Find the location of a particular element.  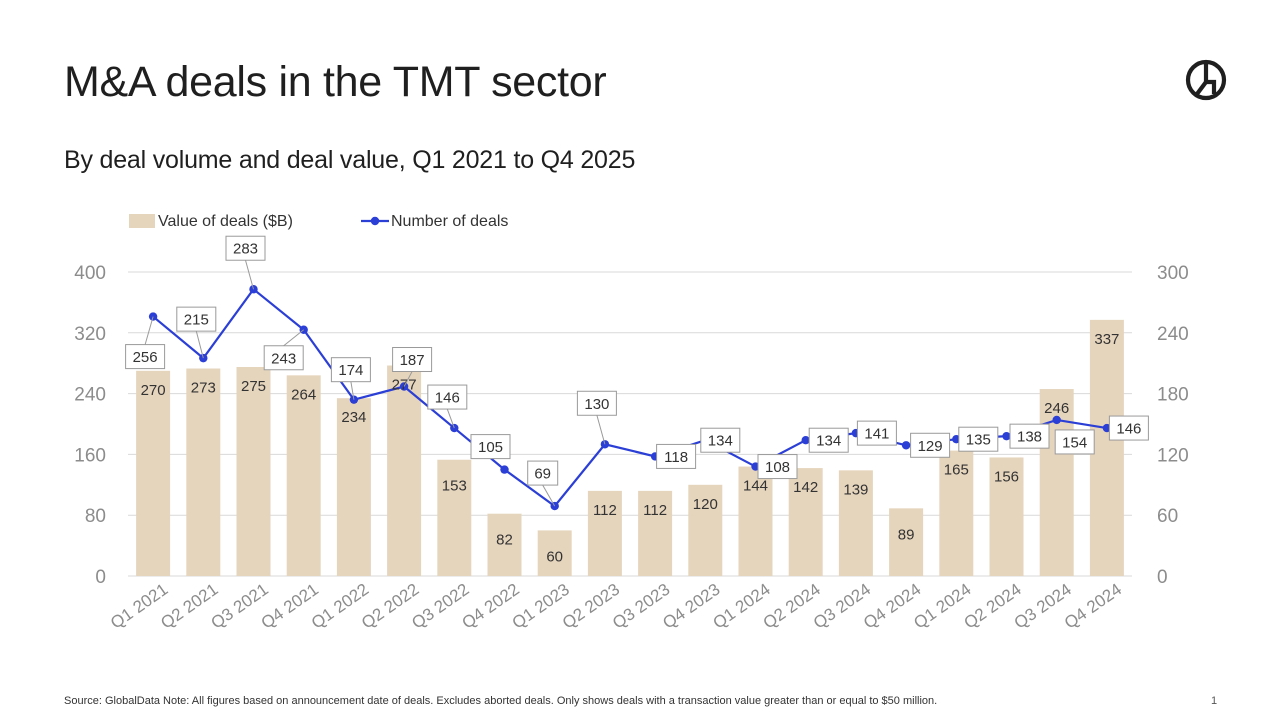

left-axis-tick: 80 is located at coordinates (95, 516).